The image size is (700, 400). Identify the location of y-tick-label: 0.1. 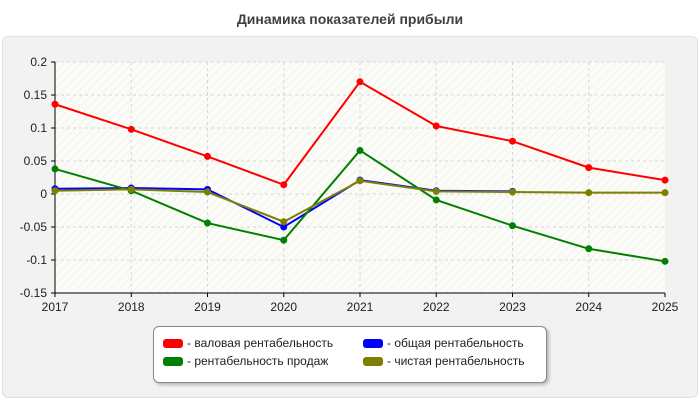
(38, 128).